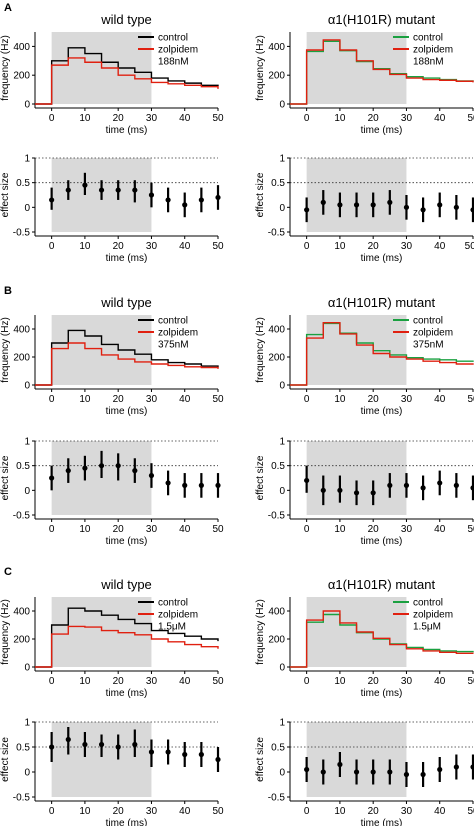 This screenshot has height=826, width=474. Describe the element at coordinates (112, 492) in the screenshot. I see `effect-plot-b-left: 0 10 20 30 40 50 -0.5 0 0.5 1 time (ms) effect size` at that location.